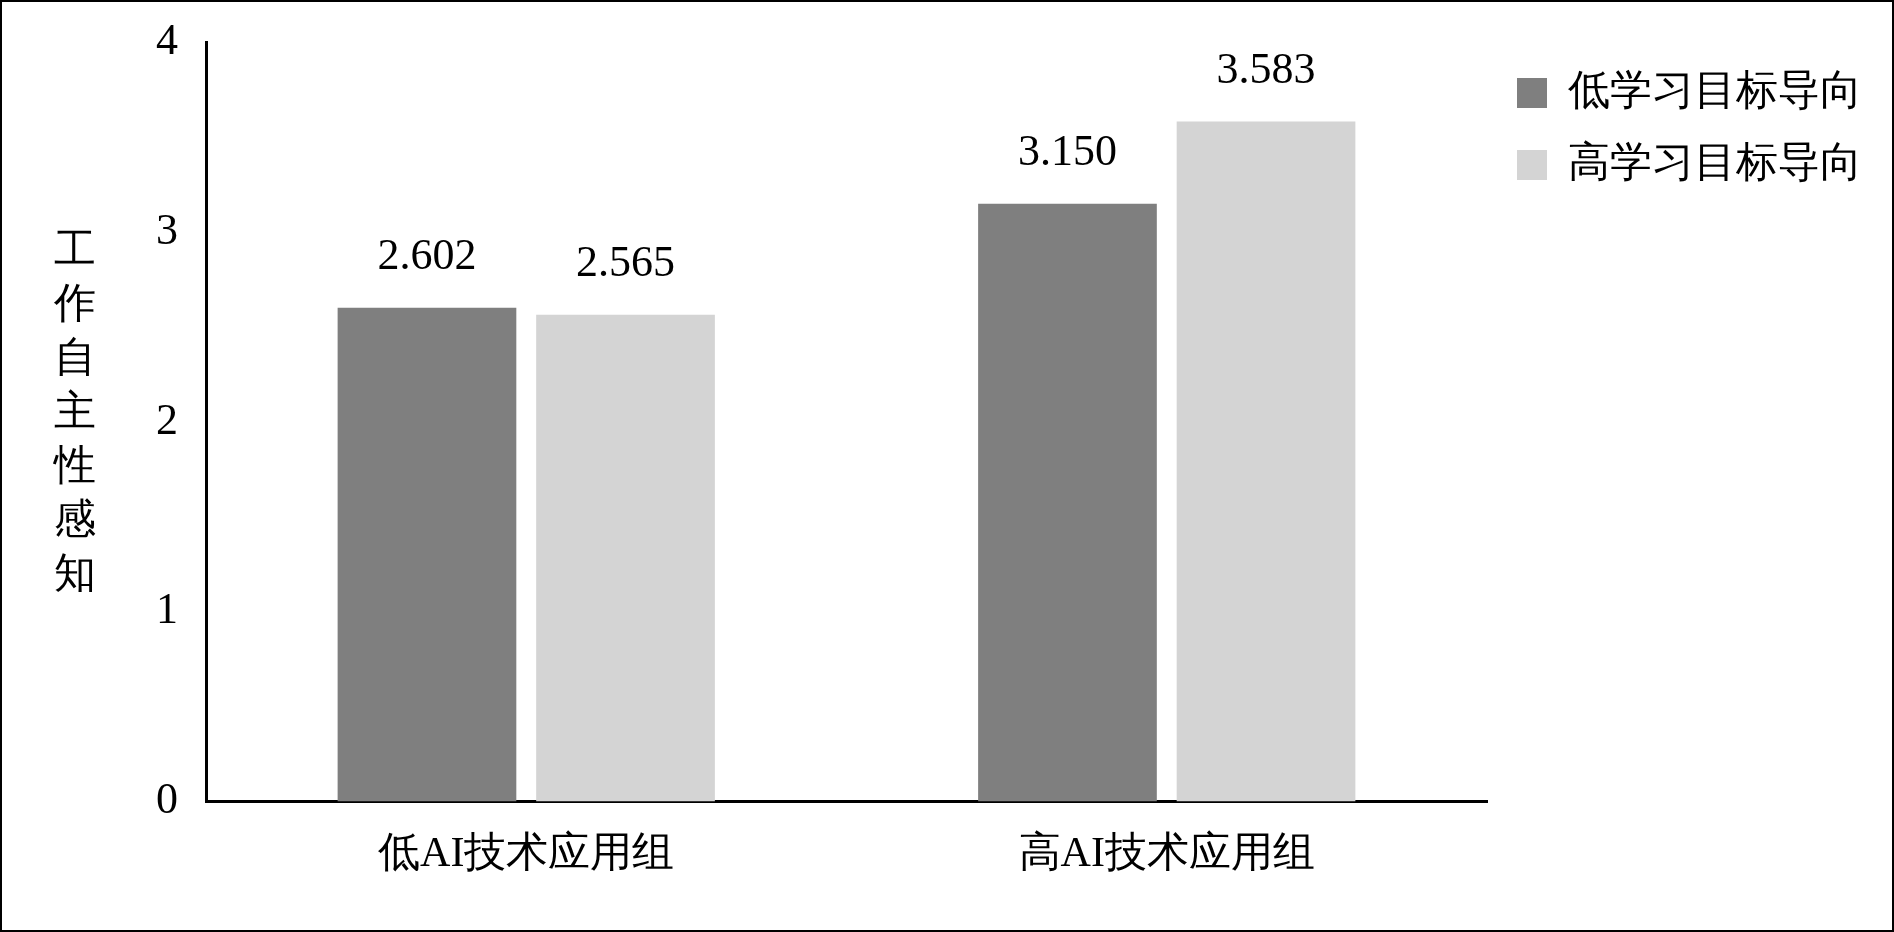  Describe the element at coordinates (1166, 851) in the screenshot. I see `x-tick-label: 高AI技术应用组` at that location.